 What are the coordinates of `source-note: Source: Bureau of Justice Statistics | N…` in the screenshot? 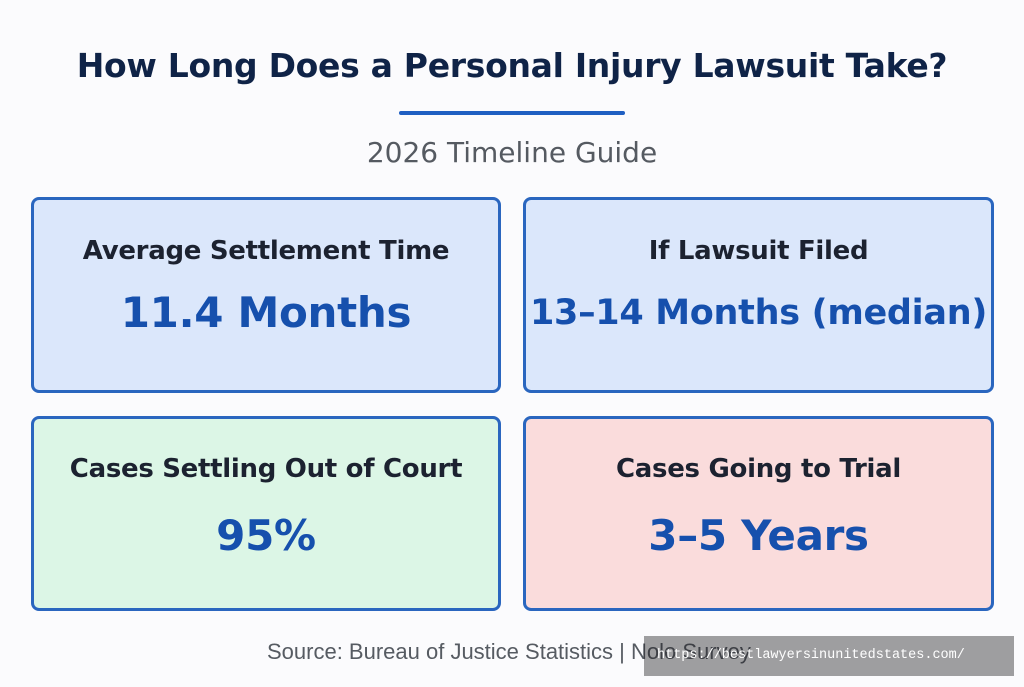 It's located at (509, 651).